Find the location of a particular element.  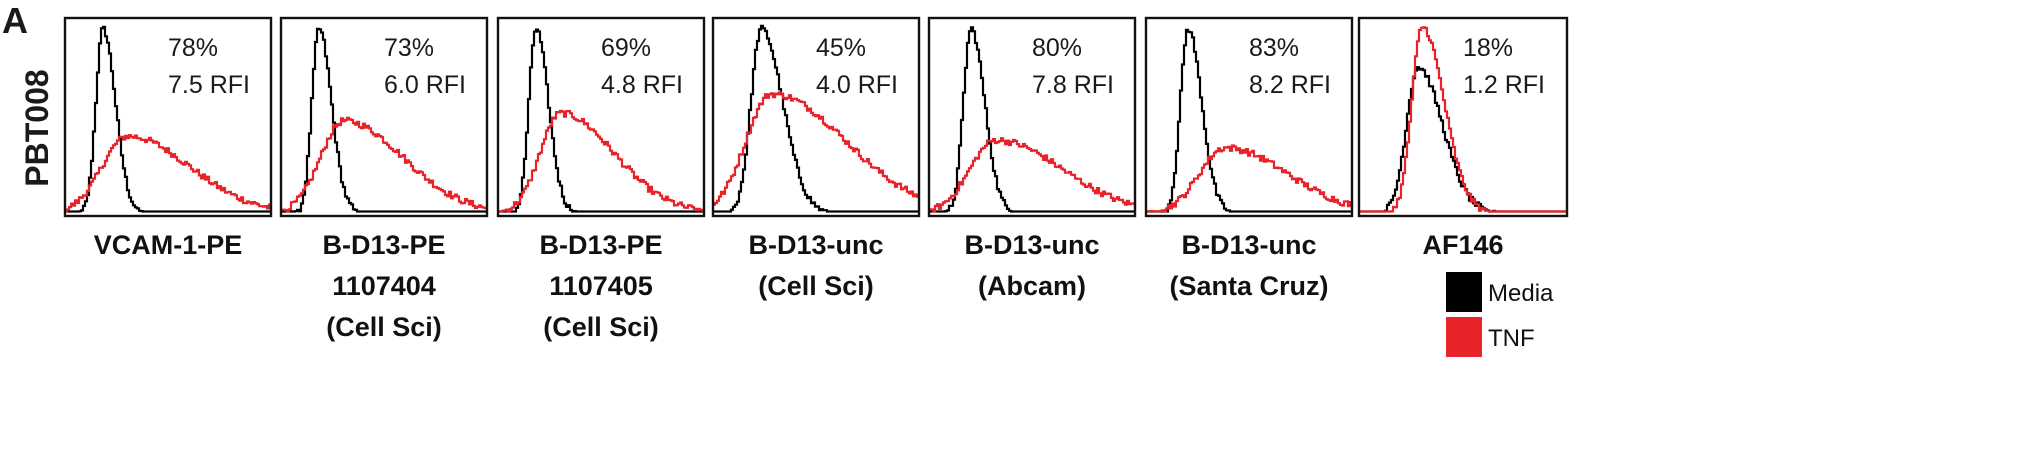

panel-label: A is located at coordinates (15, 20).